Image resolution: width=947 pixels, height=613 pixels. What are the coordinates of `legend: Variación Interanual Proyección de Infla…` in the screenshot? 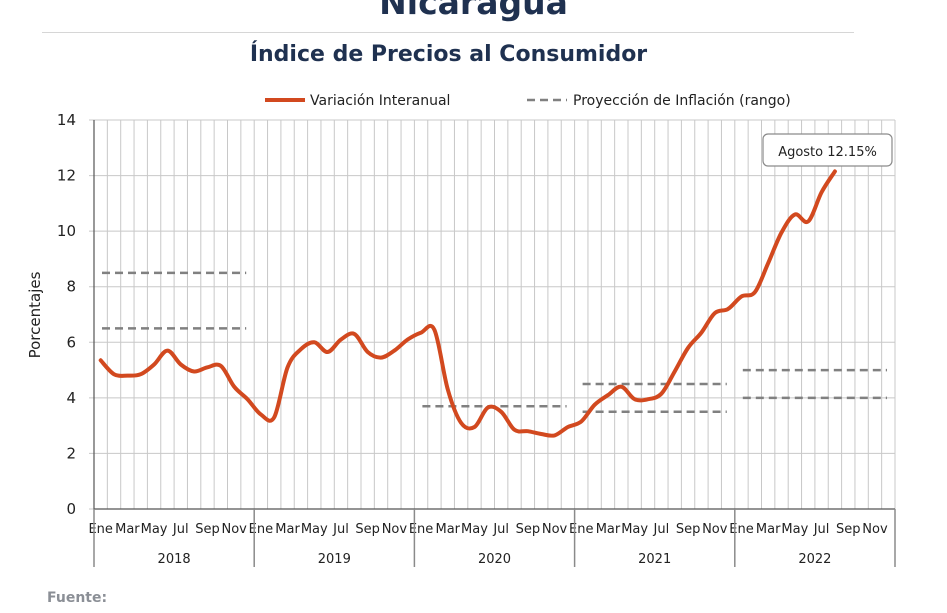 It's located at (528, 101).